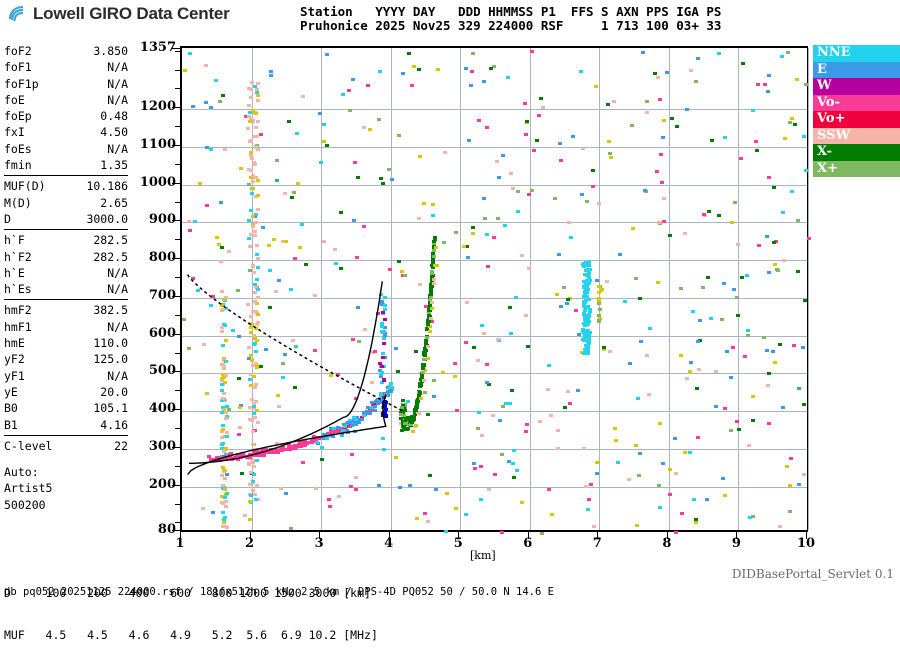 Image resolution: width=900 pixels, height=656 pixels. What do you see at coordinates (856, 86) in the screenshot?
I see `legend-item-w: W` at bounding box center [856, 86].